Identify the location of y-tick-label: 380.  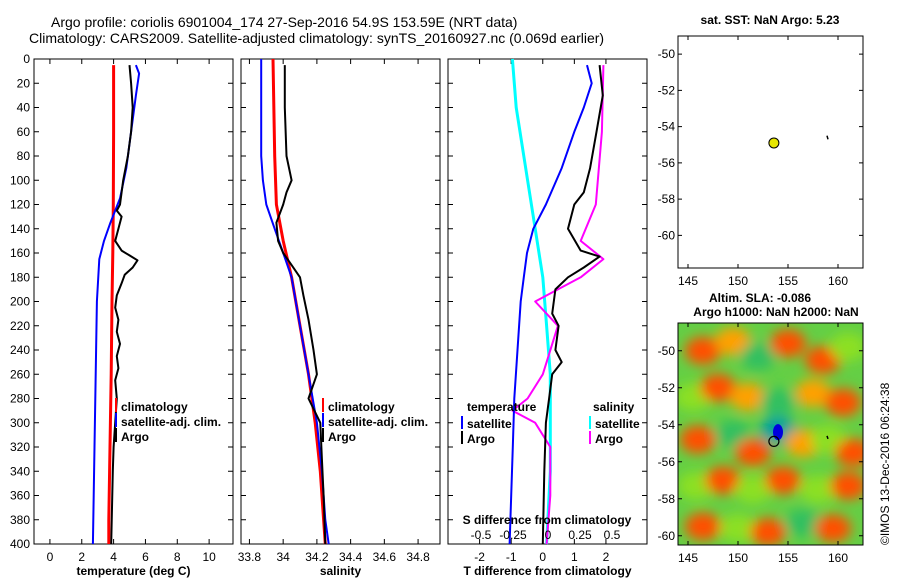
(20, 520).